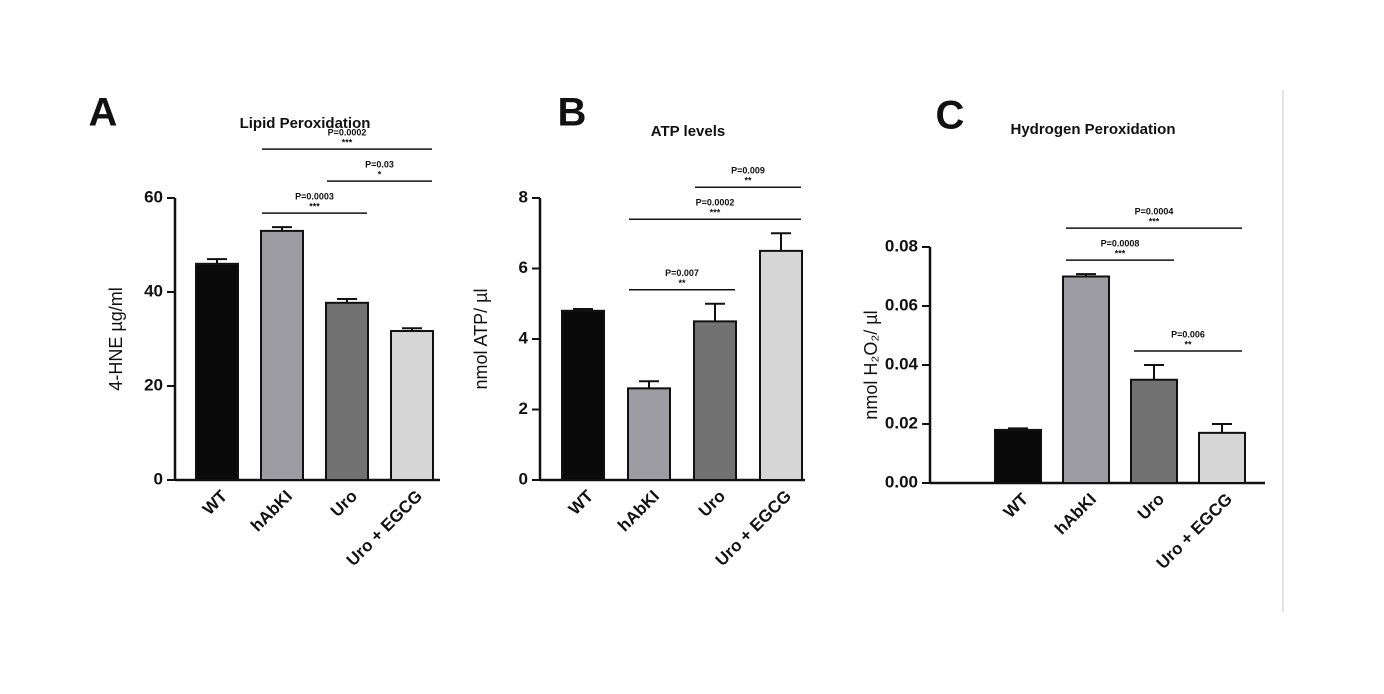 This screenshot has width=1384, height=694. What do you see at coordinates (103, 113) in the screenshot?
I see `panel-label: A` at bounding box center [103, 113].